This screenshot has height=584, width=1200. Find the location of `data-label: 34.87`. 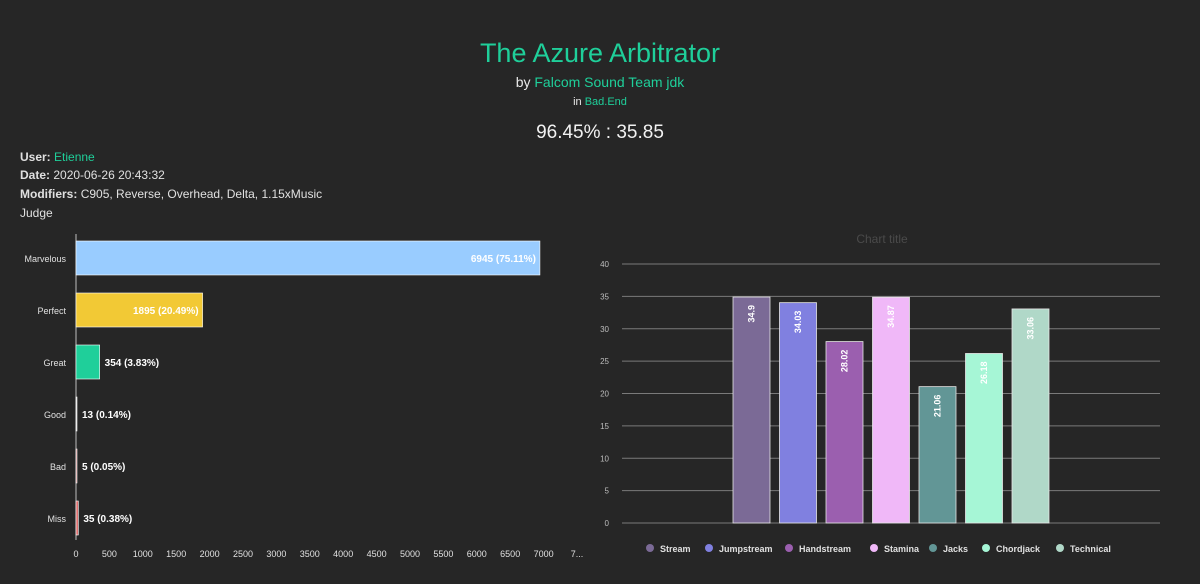

data-label: 34.87 is located at coordinates (891, 316).